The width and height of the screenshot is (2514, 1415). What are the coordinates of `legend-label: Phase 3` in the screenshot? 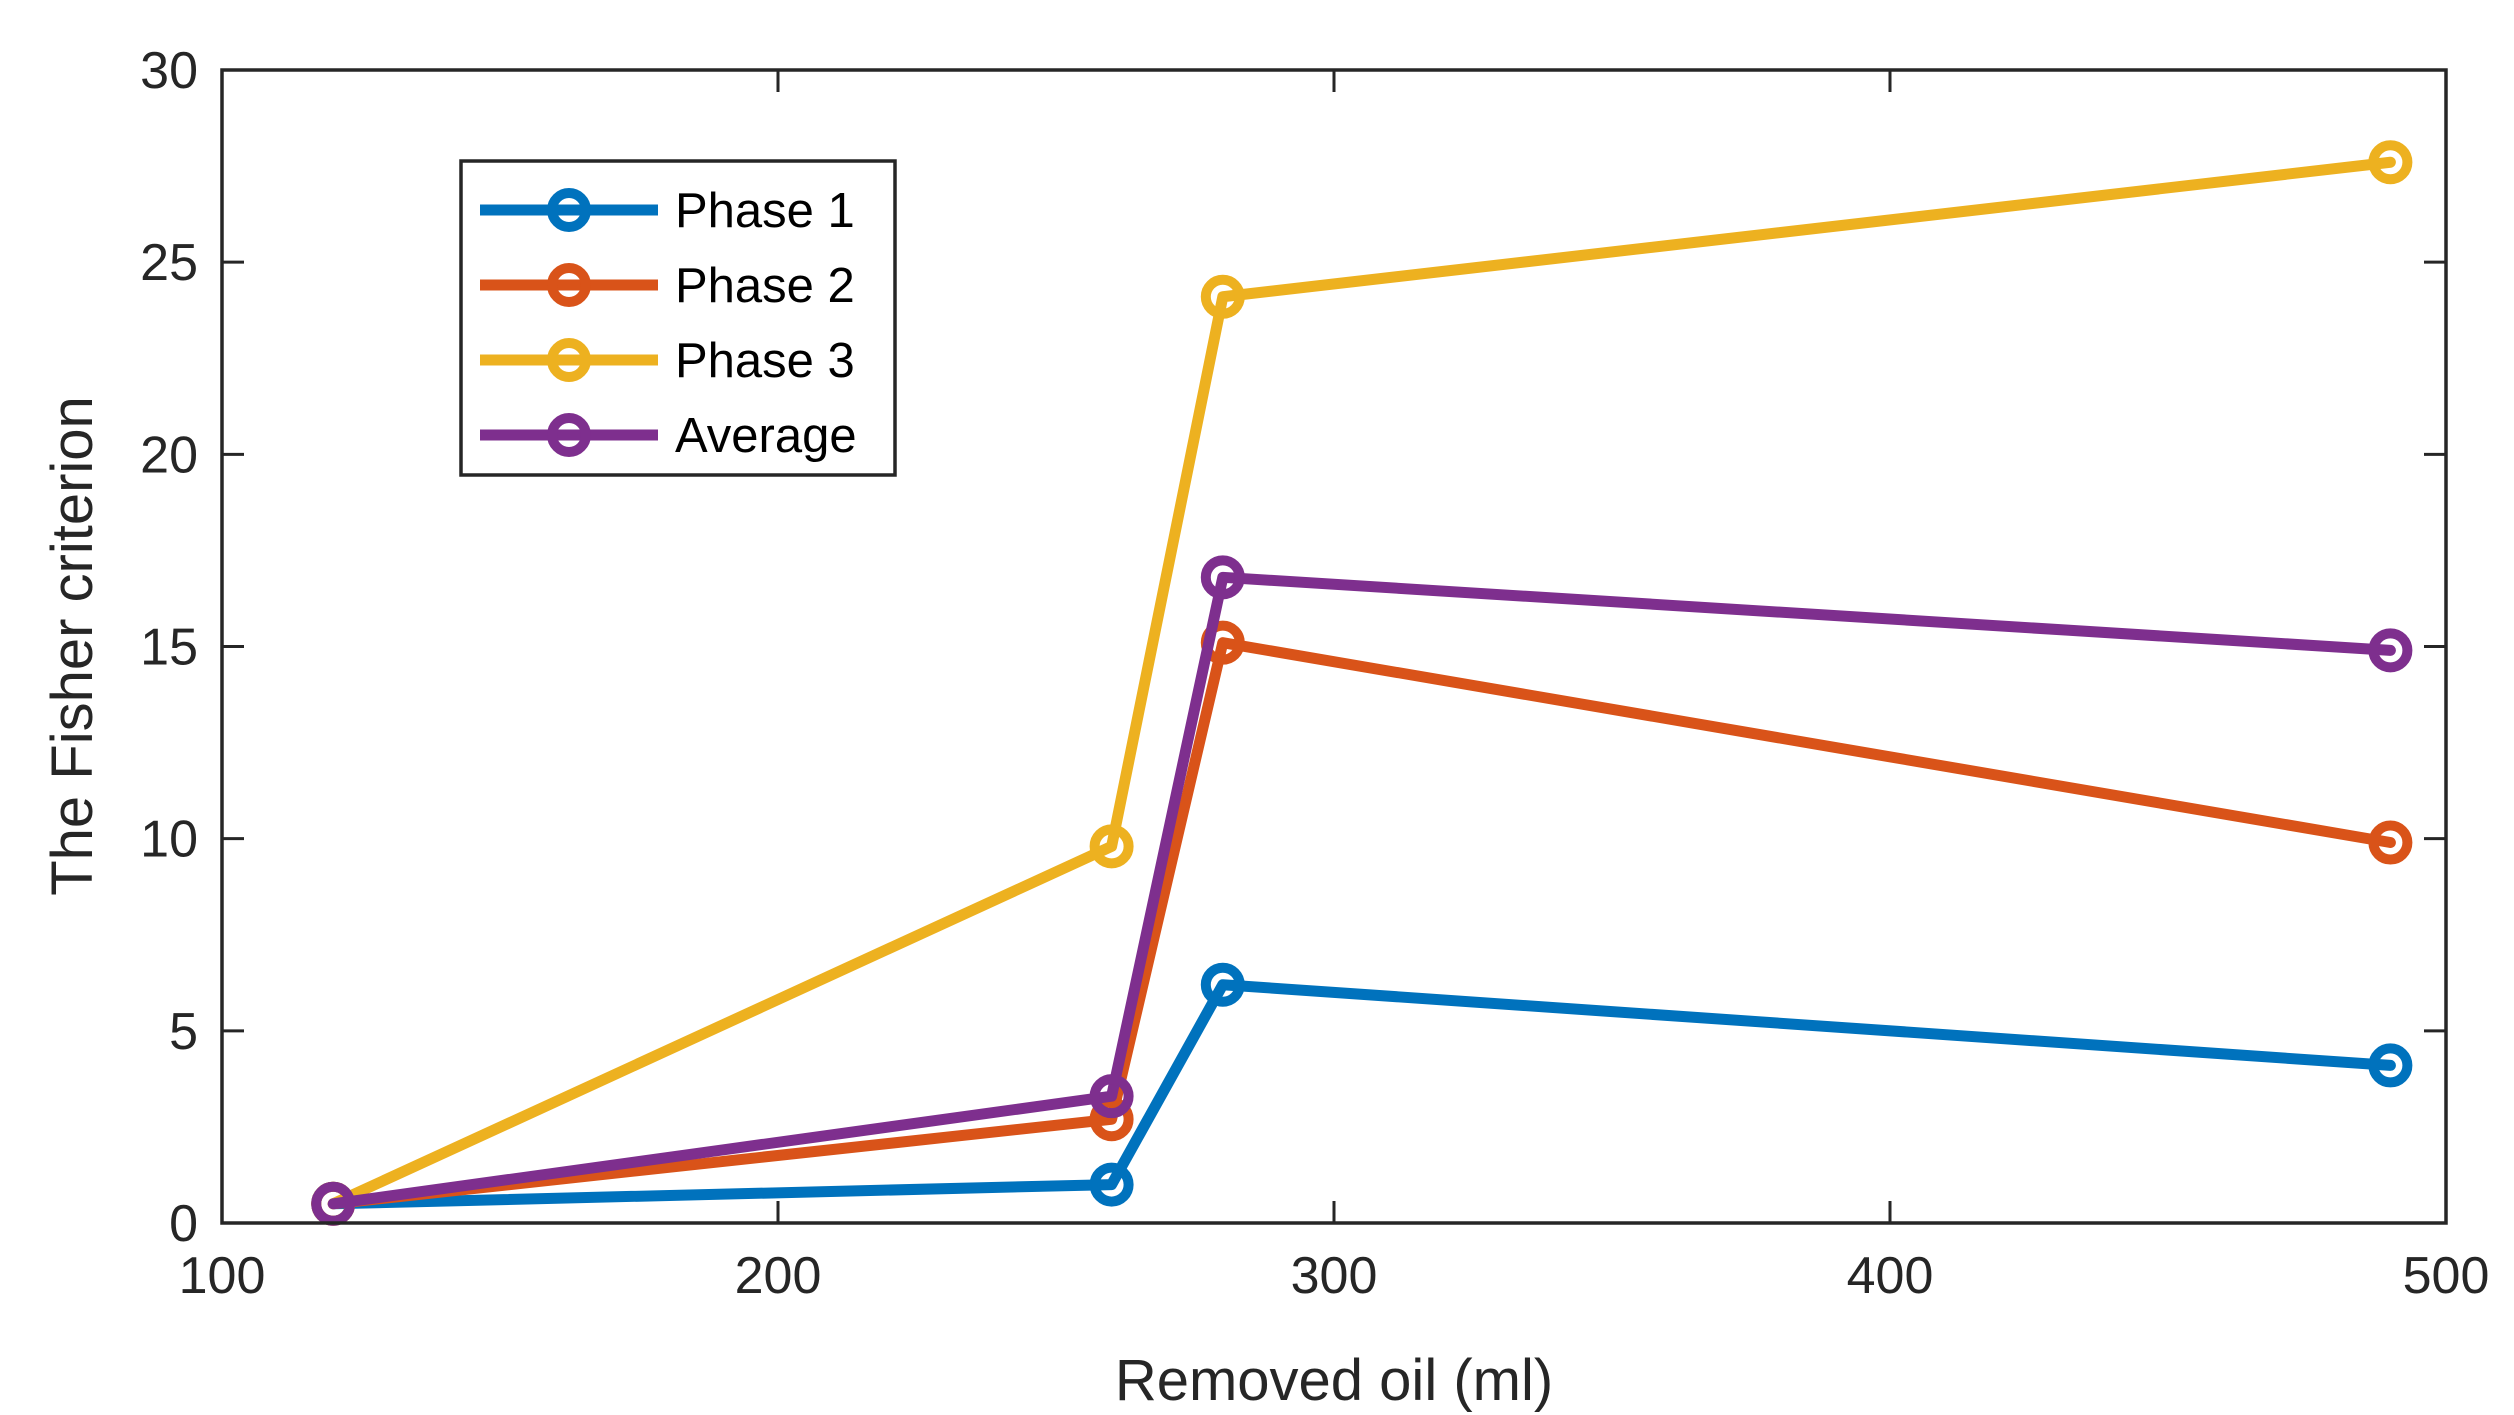 It's located at (765, 361).